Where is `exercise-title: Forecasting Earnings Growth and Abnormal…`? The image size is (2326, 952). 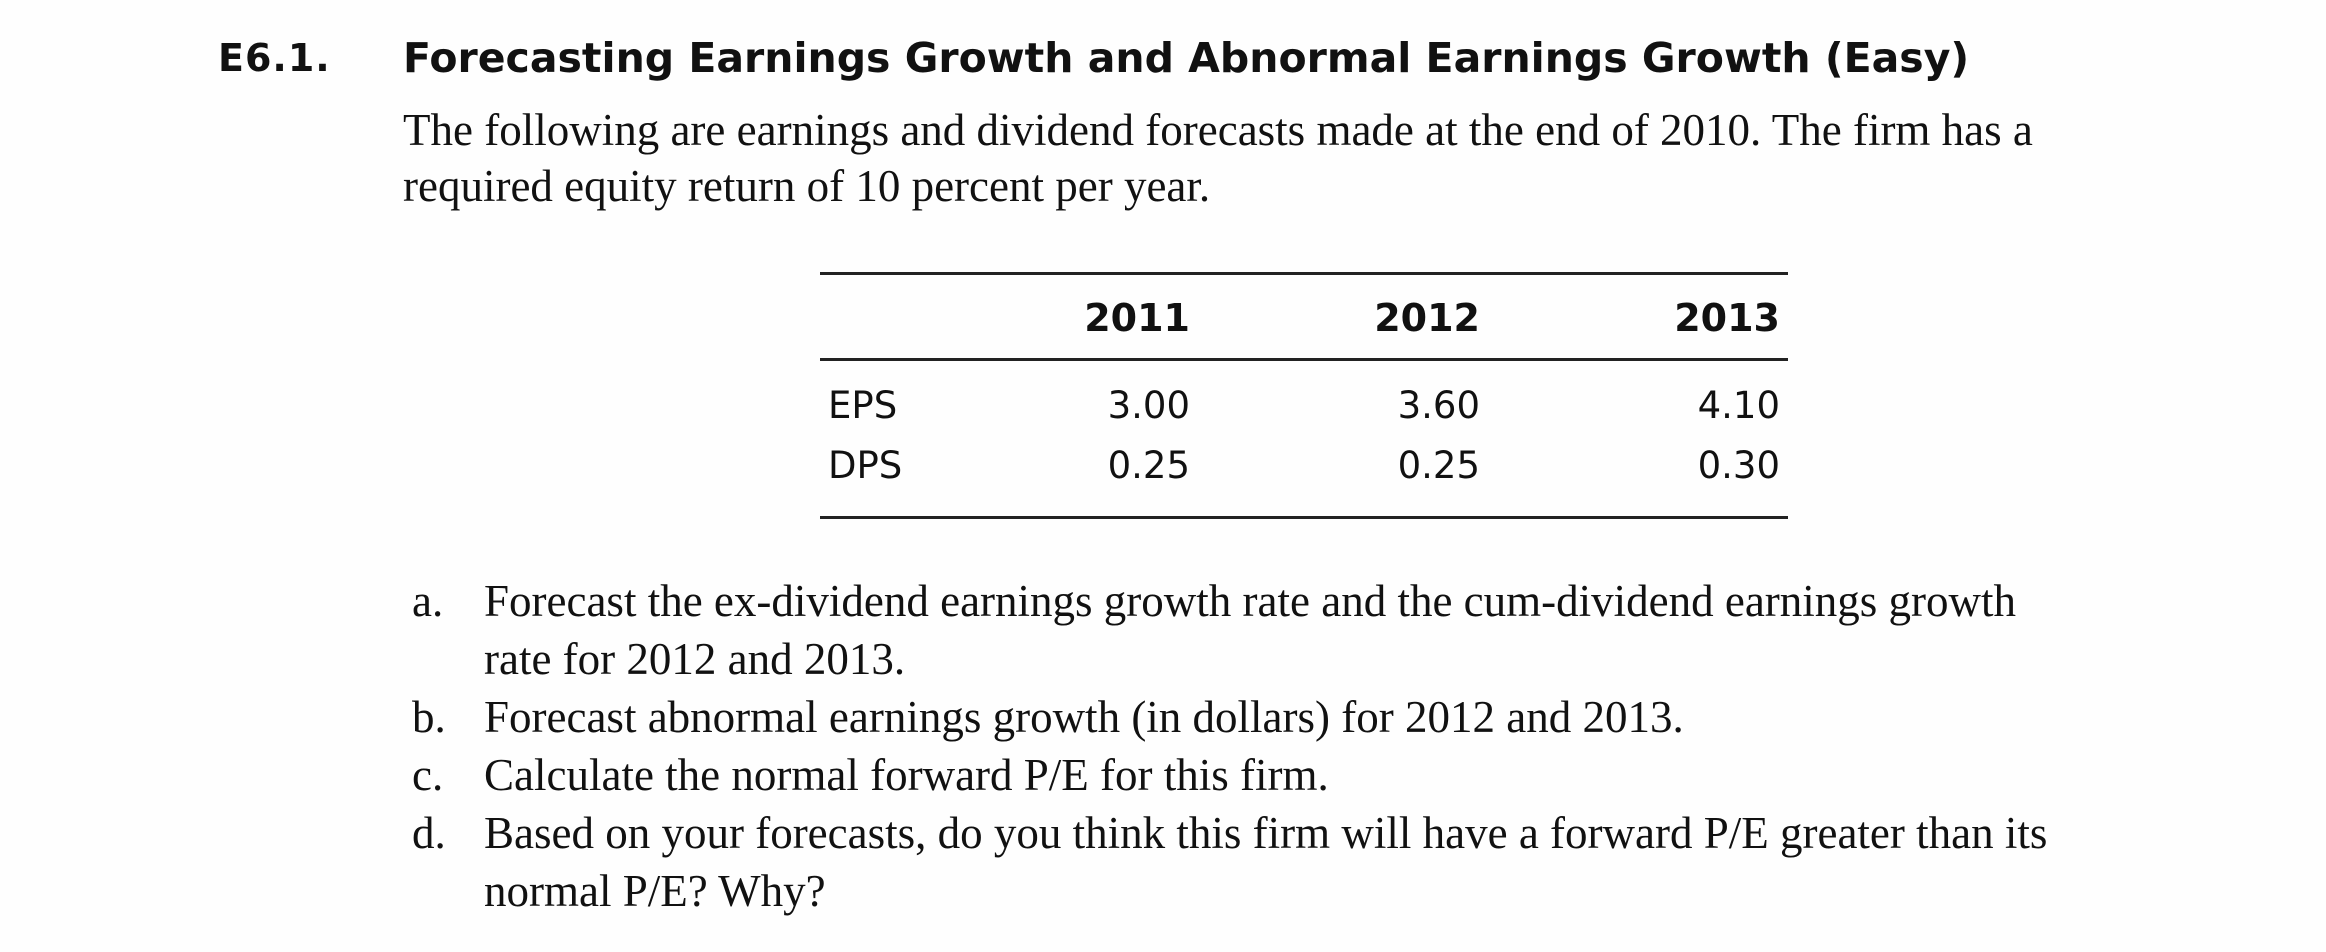
exercise-title: Forecasting Earnings Growth and Abnormal… is located at coordinates (1186, 58).